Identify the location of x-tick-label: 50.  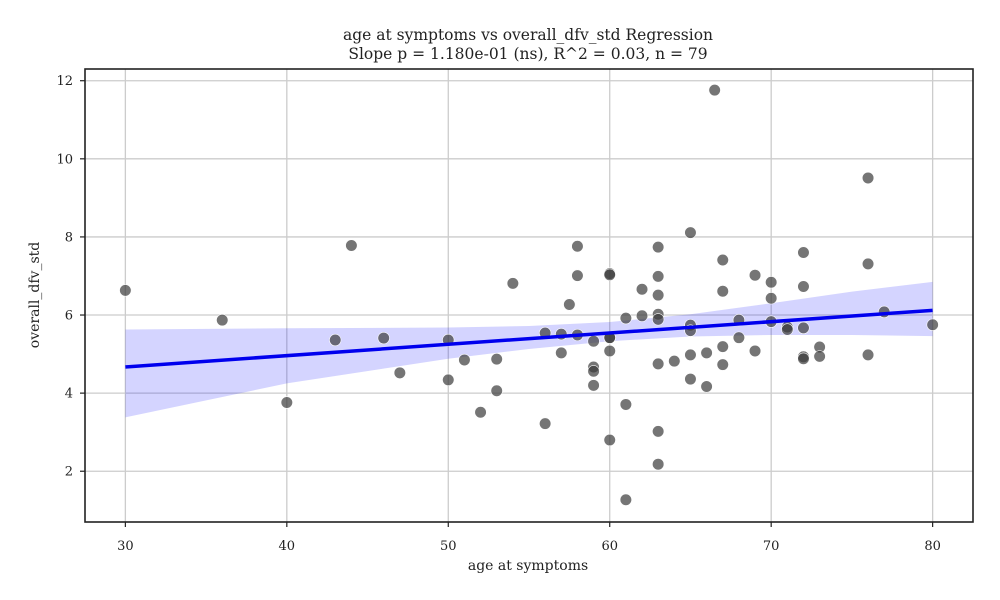
(448, 546).